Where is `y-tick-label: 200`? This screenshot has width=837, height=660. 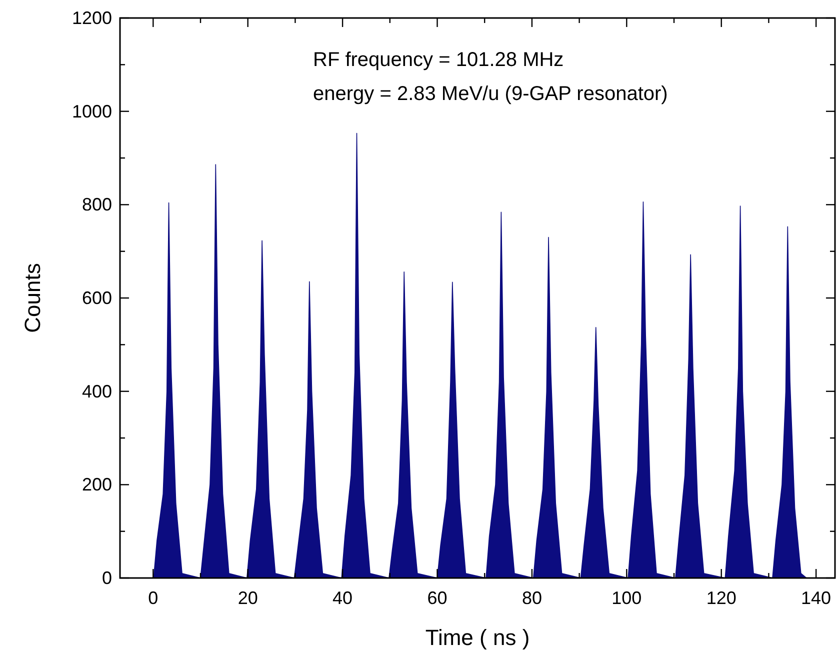 y-tick-label: 200 is located at coordinates (97, 484).